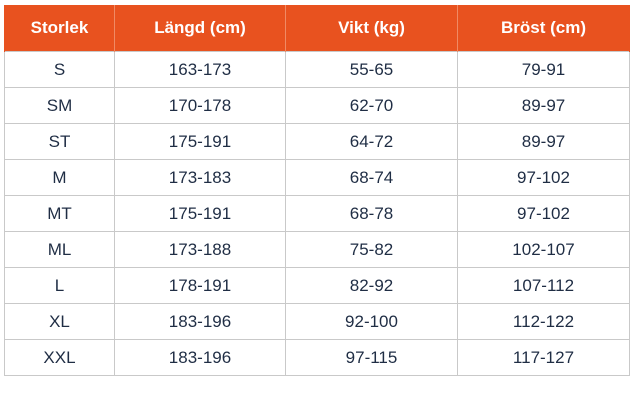 The width and height of the screenshot is (635, 400). I want to click on cell-chest: 107-112, so click(543, 285).